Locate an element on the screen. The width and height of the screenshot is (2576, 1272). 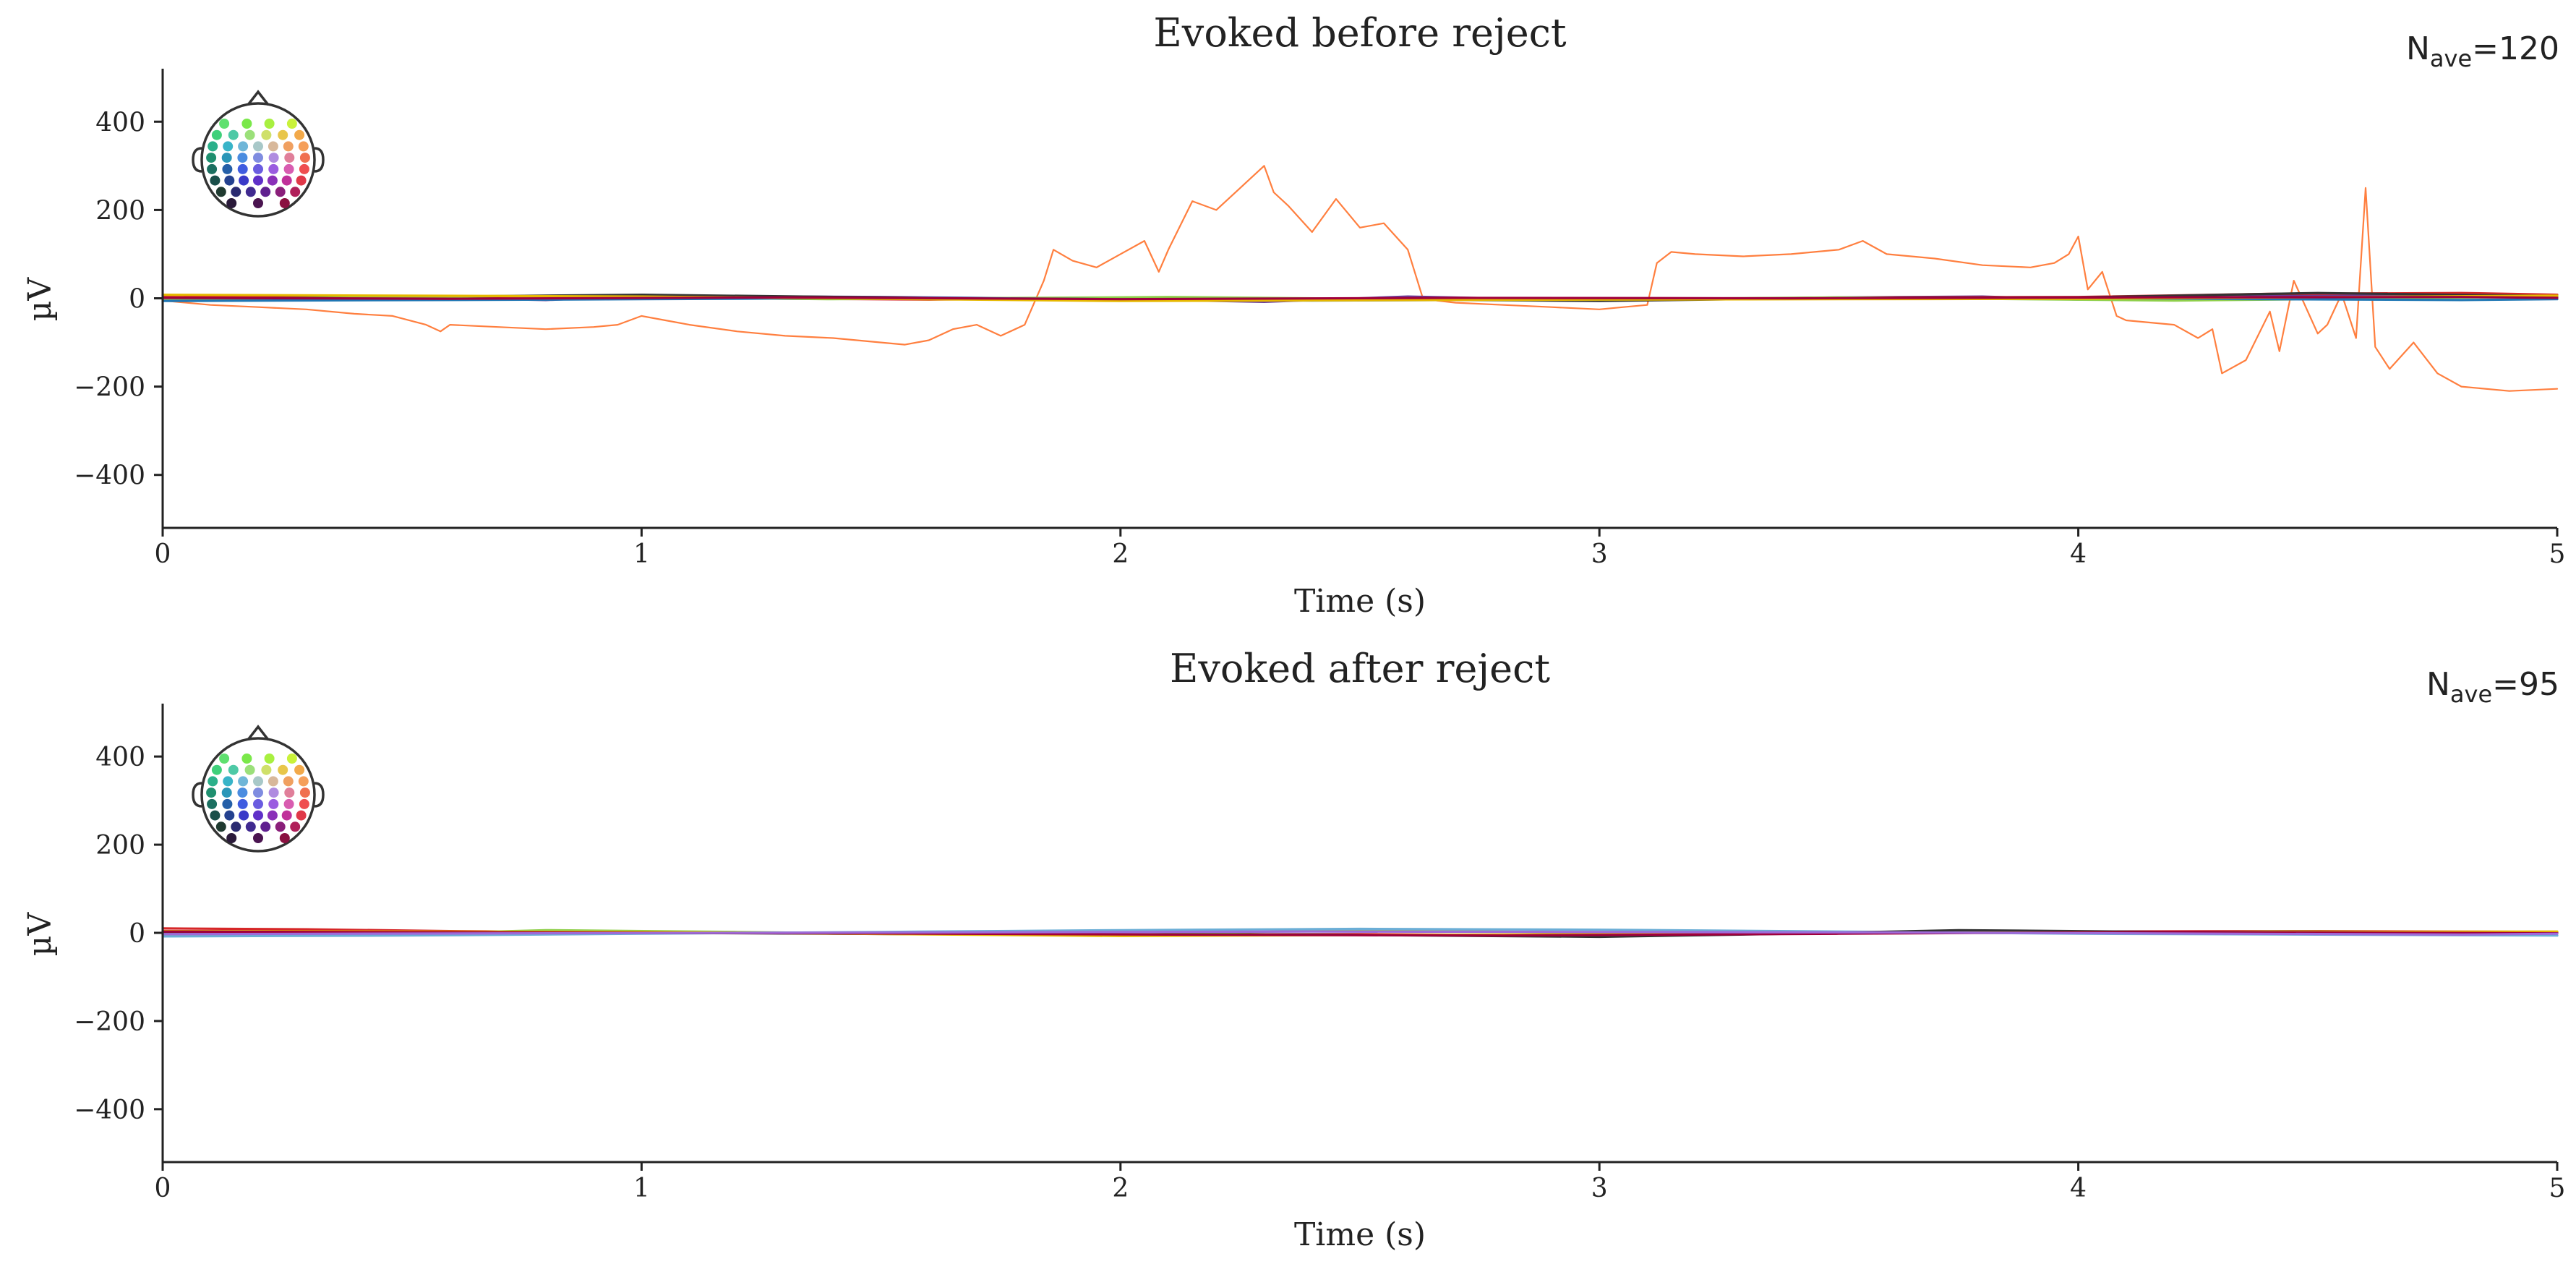
y-tick-label: 0 is located at coordinates (137, 934).